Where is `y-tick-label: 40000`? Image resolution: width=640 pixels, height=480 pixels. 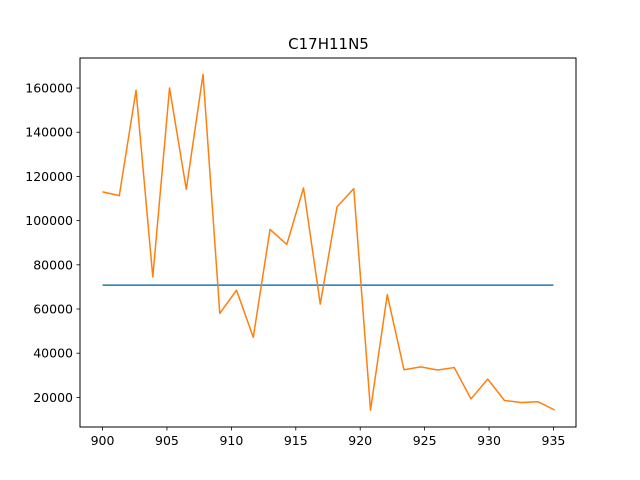
y-tick-label: 40000 is located at coordinates (53, 353).